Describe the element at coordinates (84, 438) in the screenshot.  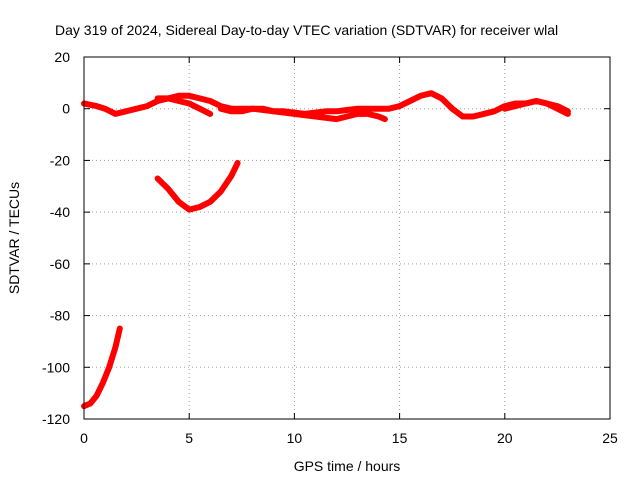
I see `x-tick-label: 0` at that location.